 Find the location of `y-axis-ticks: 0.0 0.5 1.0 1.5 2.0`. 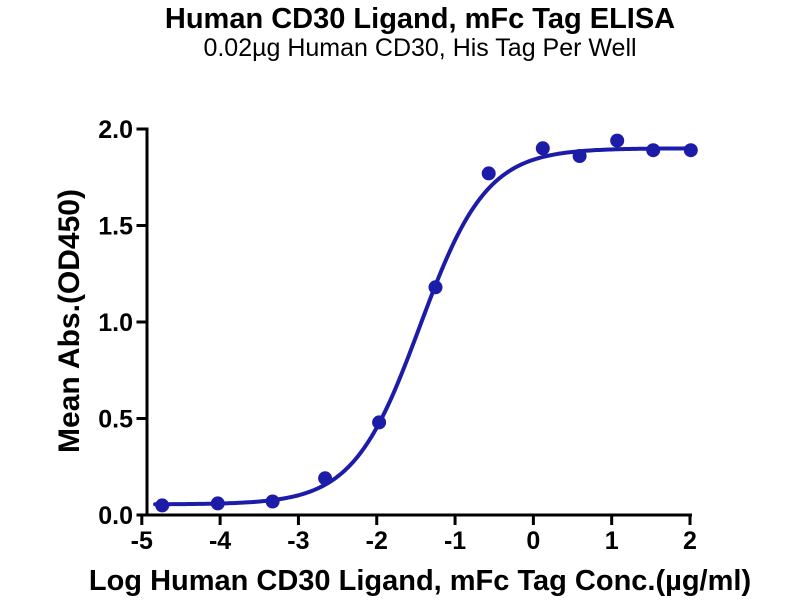

y-axis-ticks: 0.0 0.5 1.0 1.5 2.0 is located at coordinates (122, 323).